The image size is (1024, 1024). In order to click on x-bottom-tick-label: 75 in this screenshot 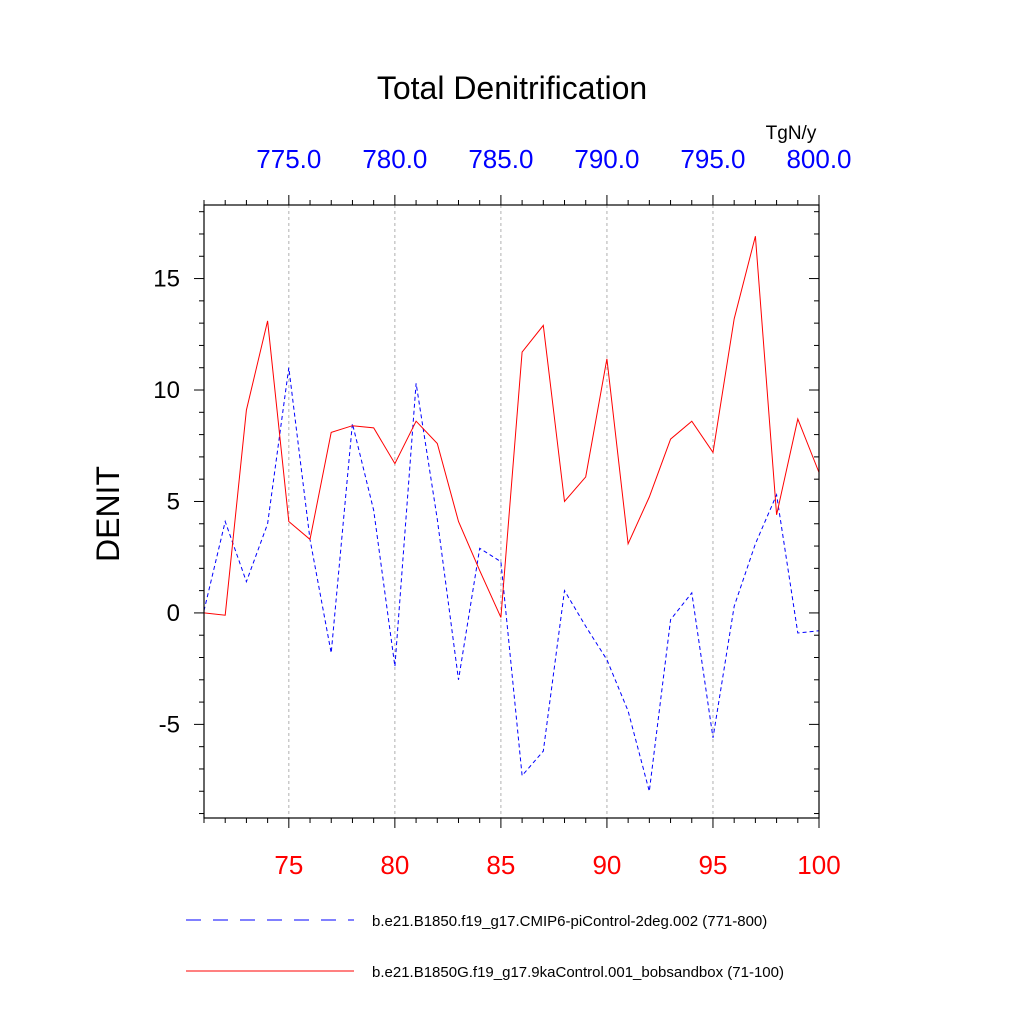, I will do `click(288, 865)`.